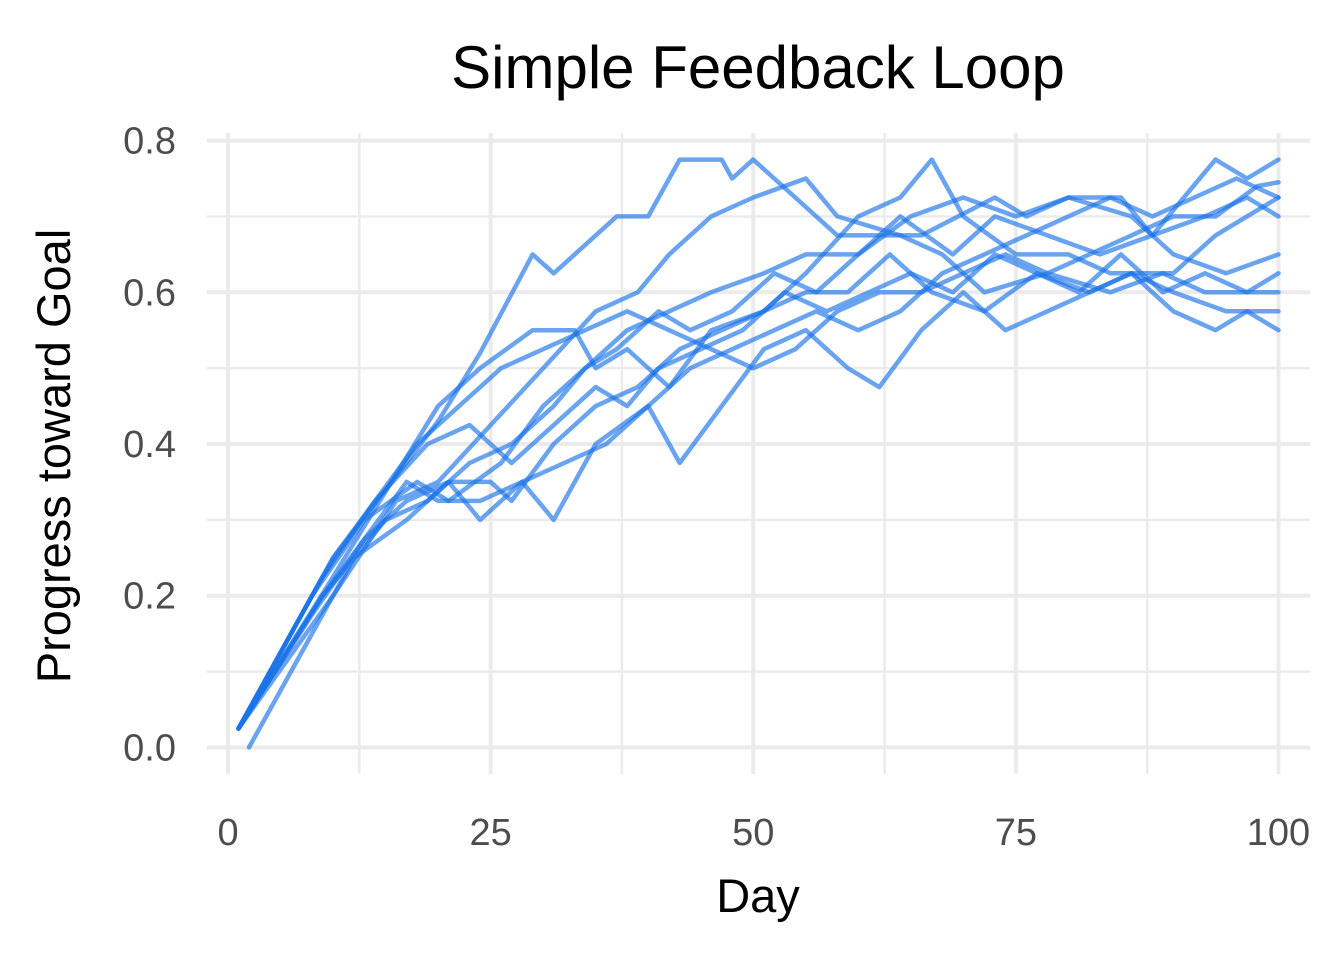  What do you see at coordinates (149, 142) in the screenshot?
I see `y-tick-label: 0.8` at bounding box center [149, 142].